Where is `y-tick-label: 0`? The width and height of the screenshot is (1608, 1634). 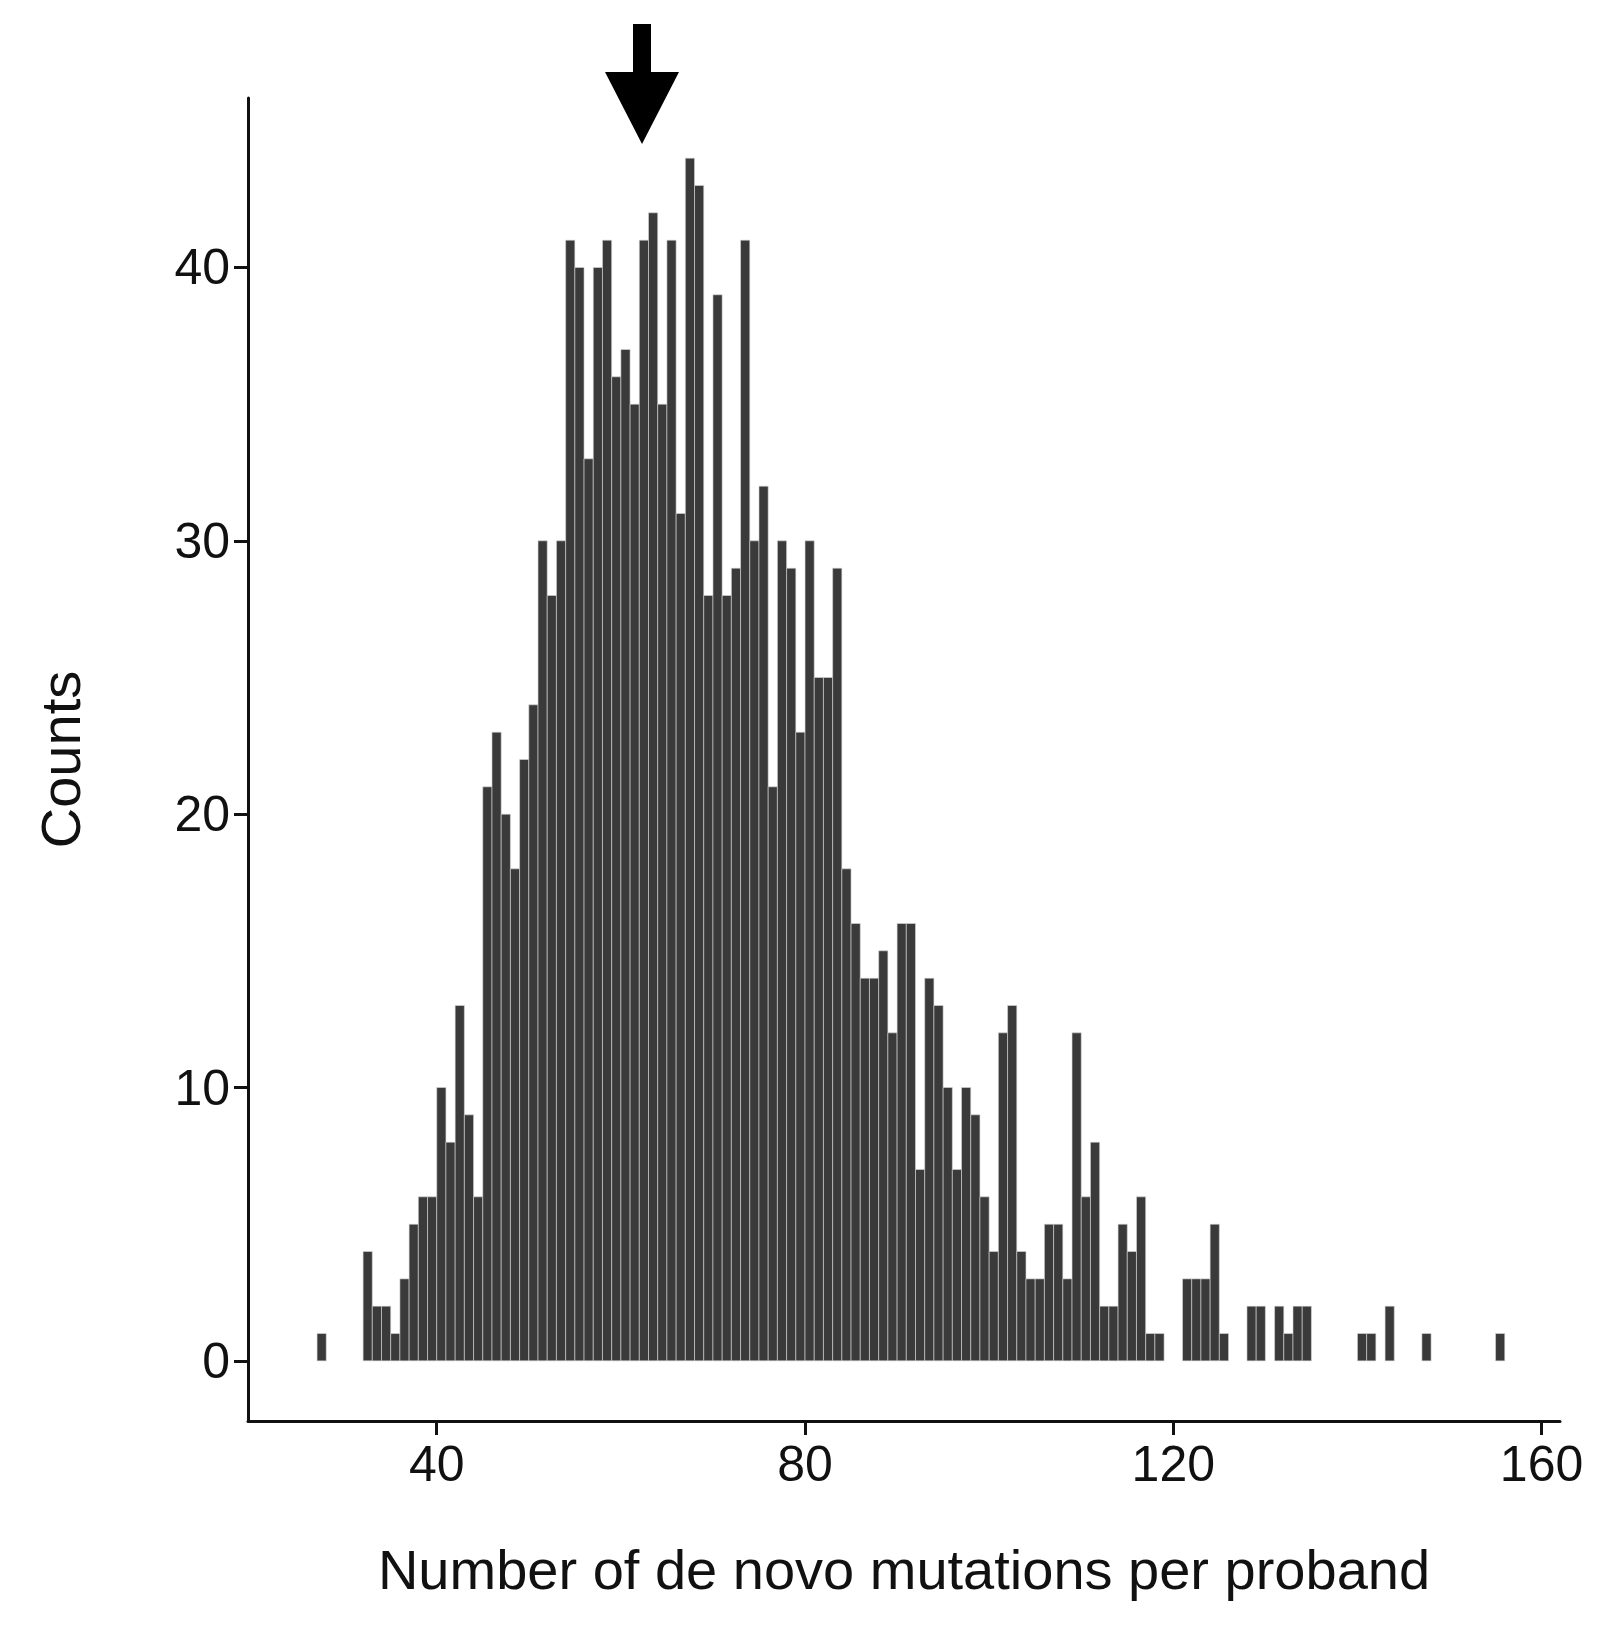 y-tick-label: 0 is located at coordinates (216, 1360).